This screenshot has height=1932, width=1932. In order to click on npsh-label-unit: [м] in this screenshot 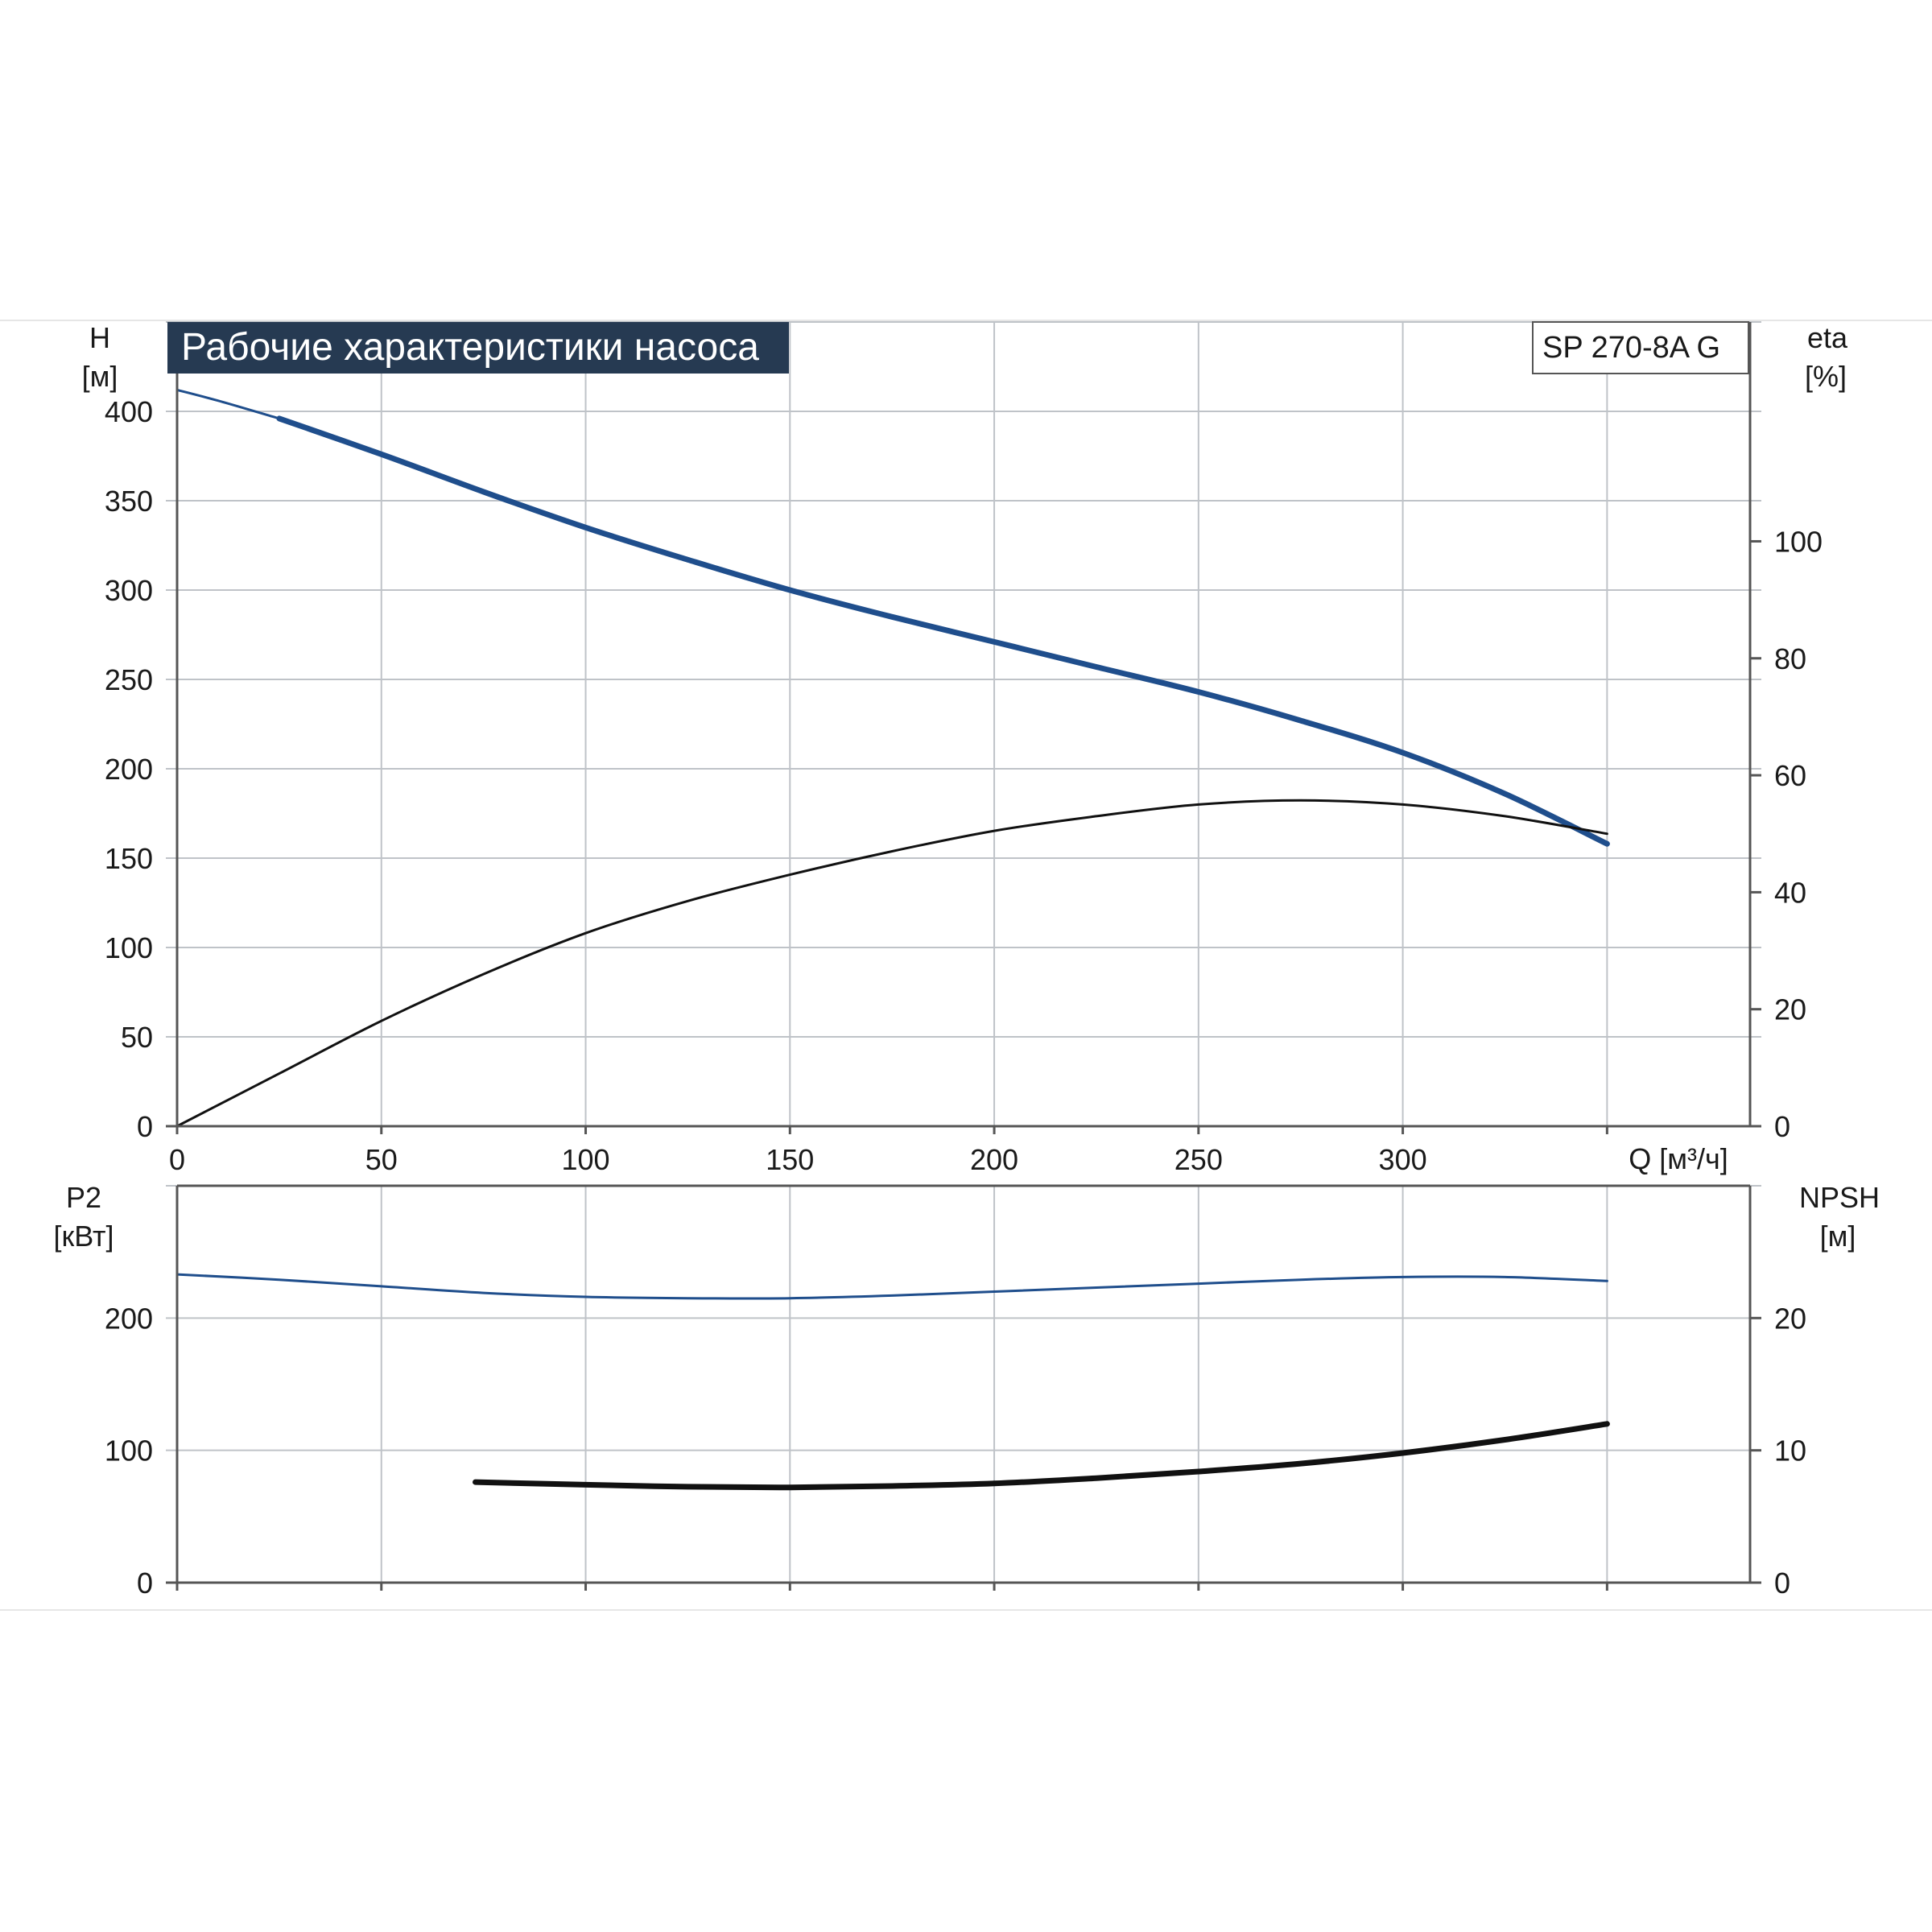, I will do `click(1838, 1236)`.